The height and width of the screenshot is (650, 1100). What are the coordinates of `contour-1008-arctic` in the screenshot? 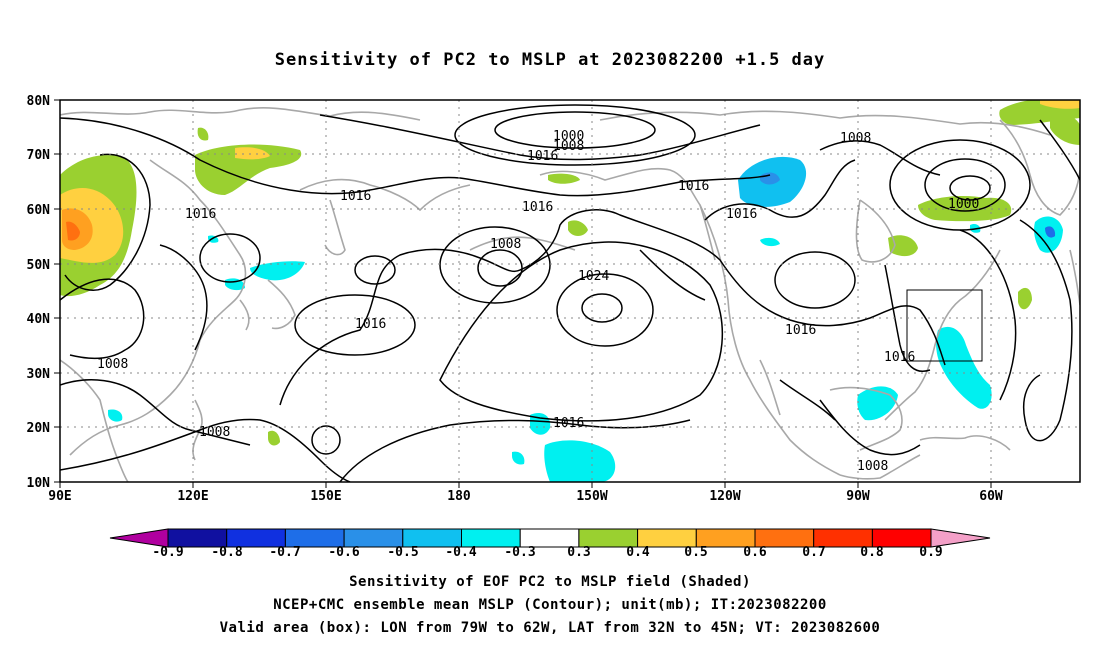 It's located at (575, 135).